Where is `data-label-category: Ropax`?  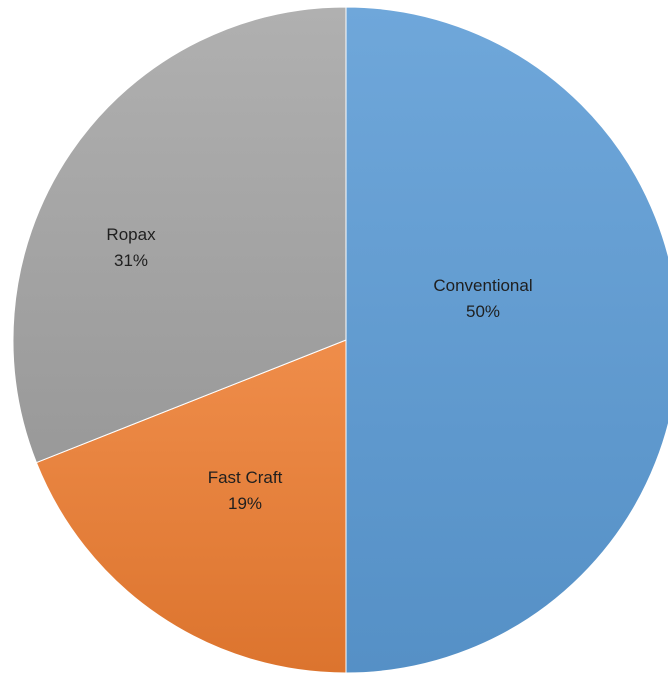 data-label-category: Ropax is located at coordinates (131, 234).